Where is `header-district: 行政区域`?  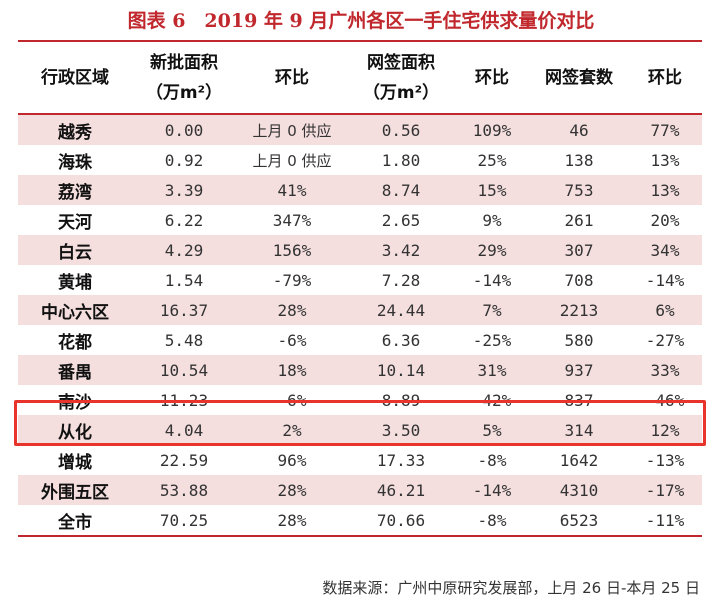 header-district: 行政区域 is located at coordinates (75, 79).